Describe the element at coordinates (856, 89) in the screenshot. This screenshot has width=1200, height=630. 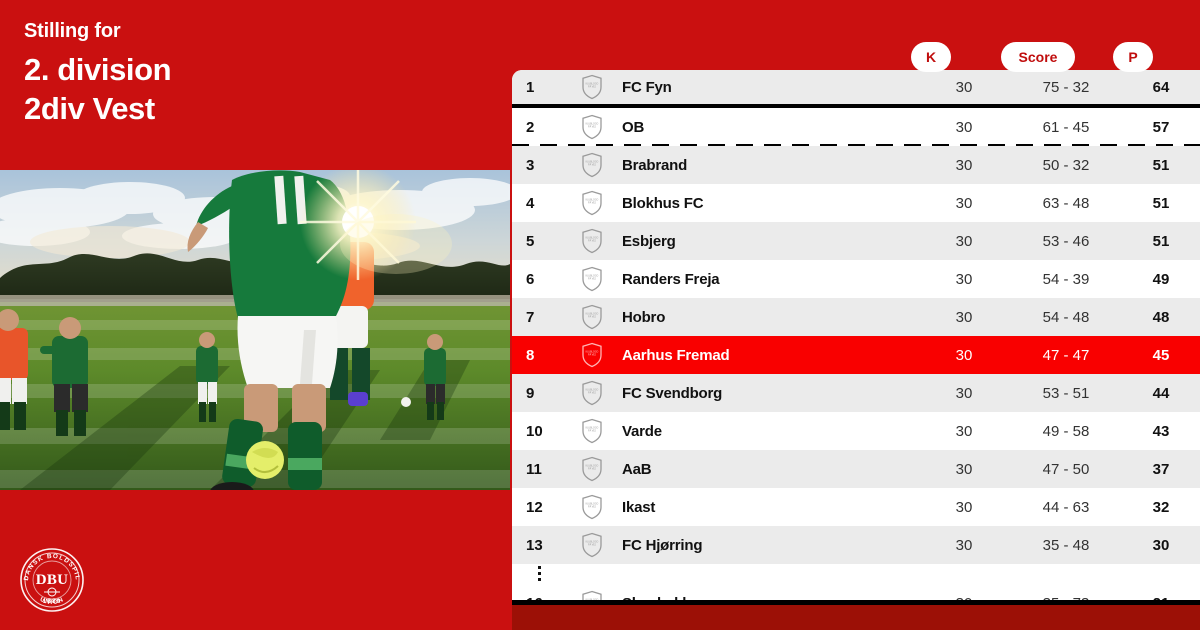
I see `table-row: 1 KLUBLOGO PÅ VEJ FC Fyn 30 75 - 32 64` at that location.